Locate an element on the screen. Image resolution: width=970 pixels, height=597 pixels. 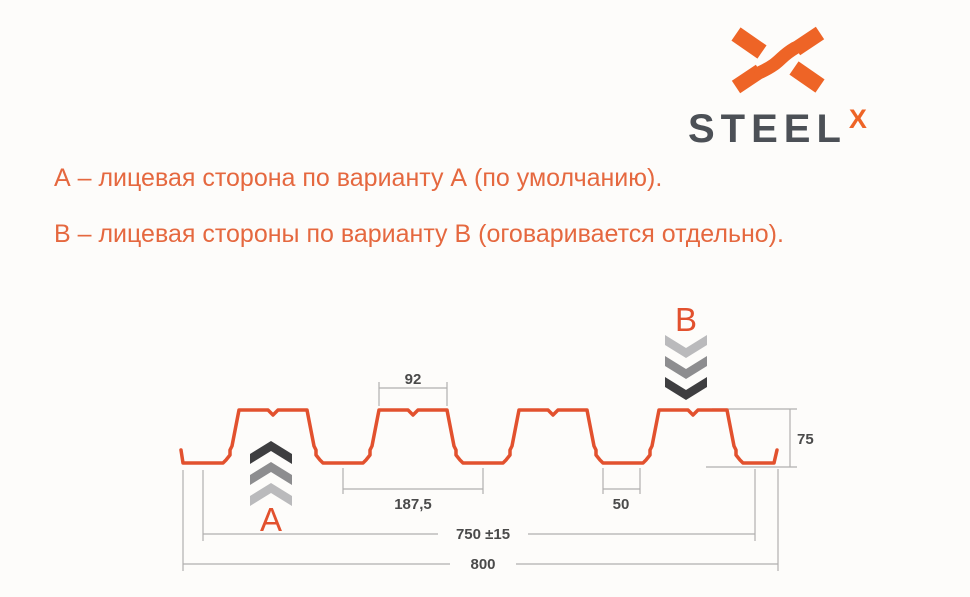
side-b-chevrons is located at coordinates (686, 367).